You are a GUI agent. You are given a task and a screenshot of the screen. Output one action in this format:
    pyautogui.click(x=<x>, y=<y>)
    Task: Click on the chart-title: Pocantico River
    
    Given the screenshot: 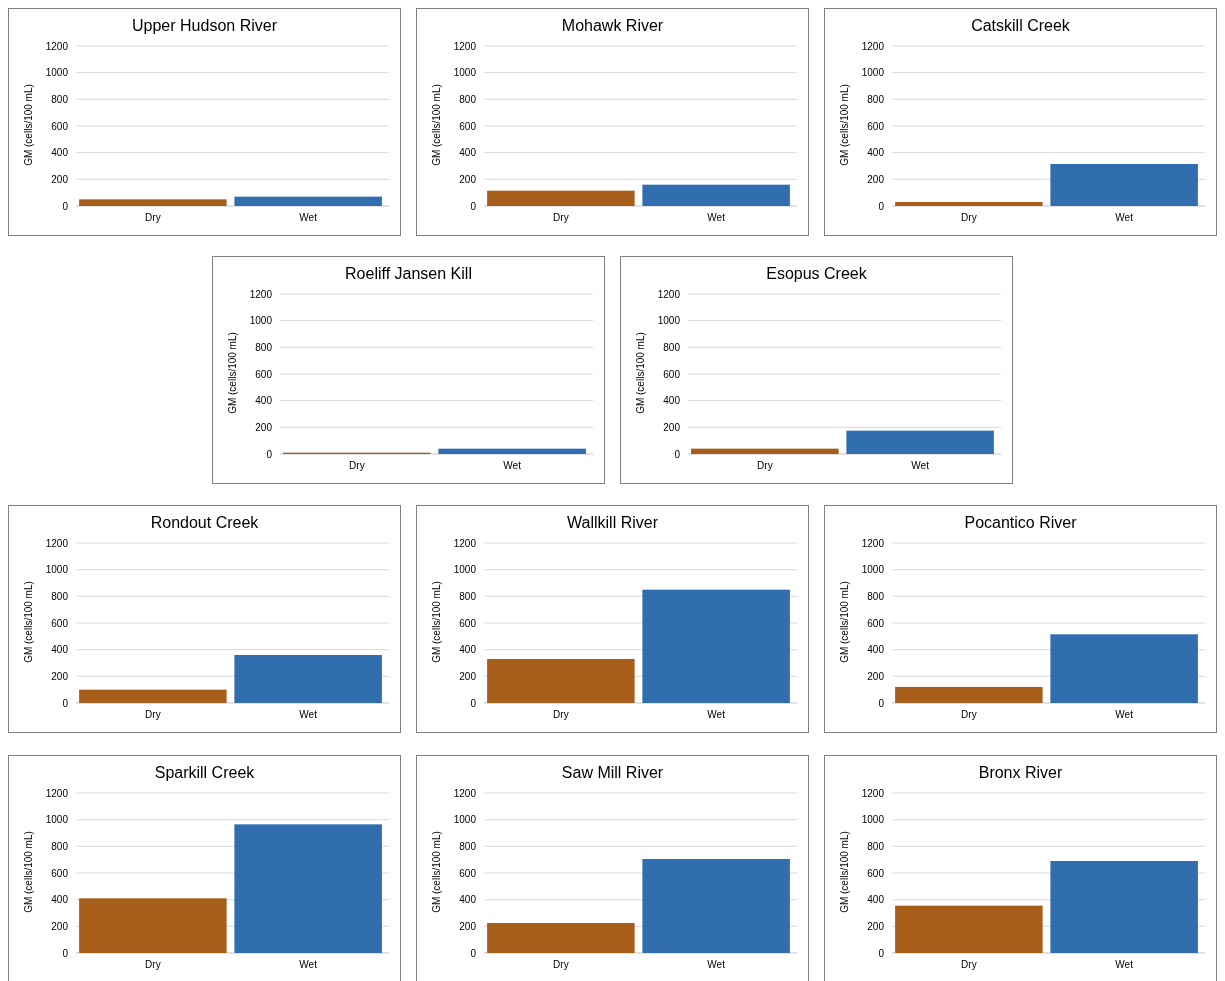 What is the action you would take?
    pyautogui.click(x=1021, y=522)
    